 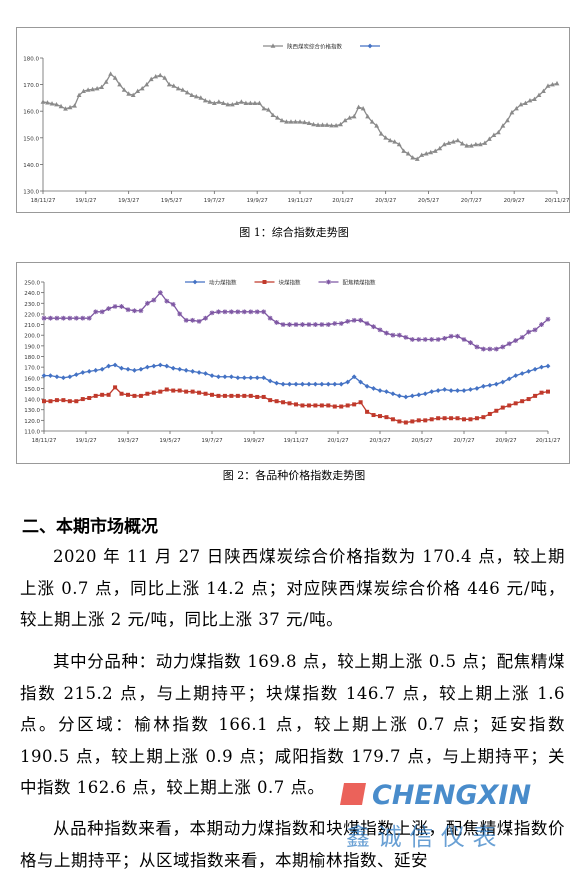 What do you see at coordinates (44, 441) in the screenshot?
I see `x-tick-label: 18/11/27` at bounding box center [44, 441].